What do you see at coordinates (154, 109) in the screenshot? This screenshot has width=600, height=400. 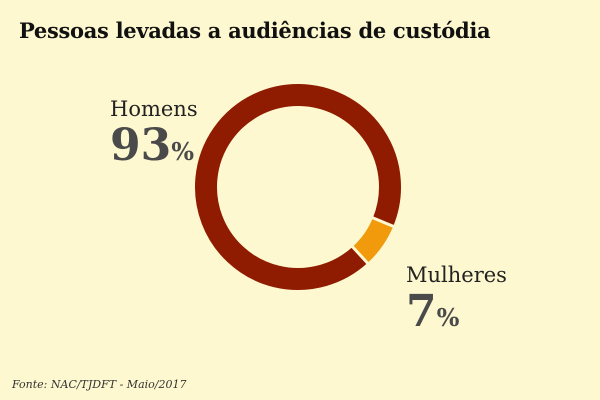 I see `homens-label: Homens` at bounding box center [154, 109].